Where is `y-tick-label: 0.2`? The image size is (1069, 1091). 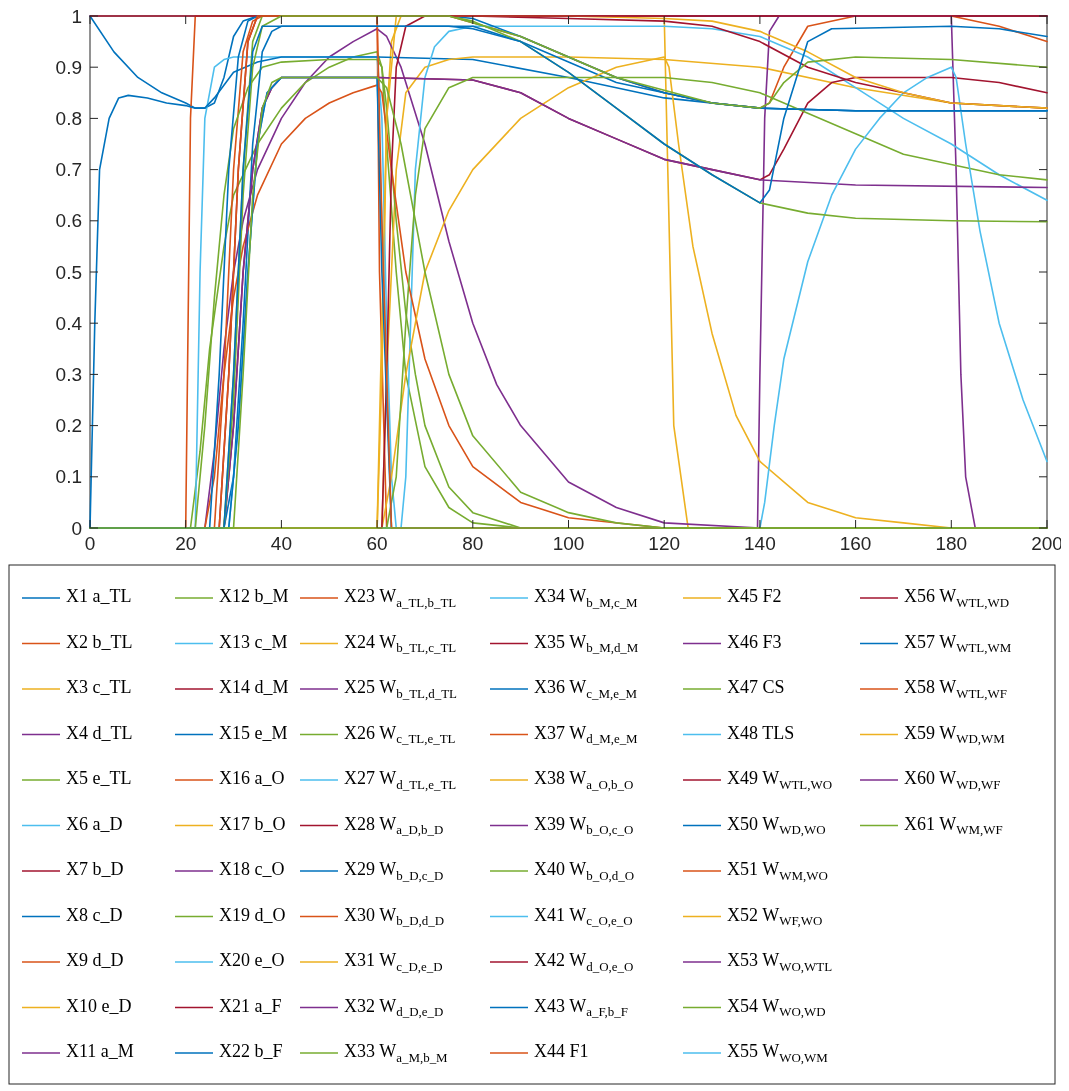
y-tick-label: 0.2 is located at coordinates (68, 426).